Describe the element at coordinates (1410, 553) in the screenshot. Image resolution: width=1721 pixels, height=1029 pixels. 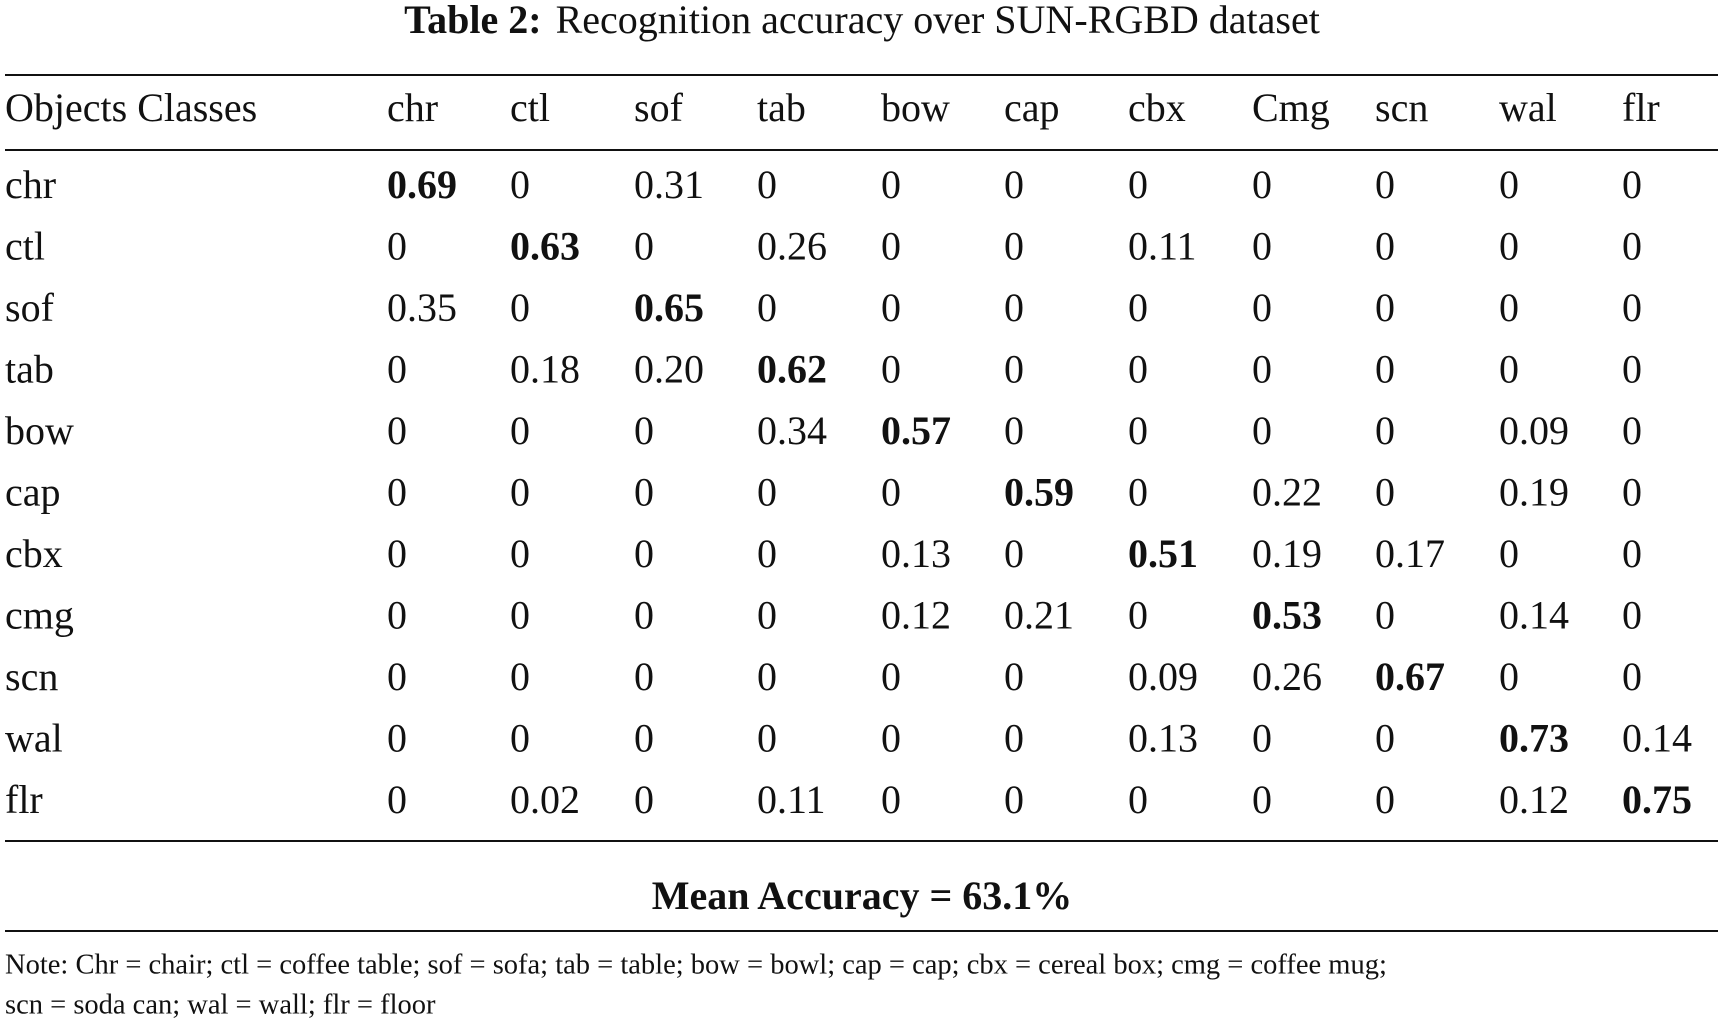
I see `cell: 0.17` at that location.